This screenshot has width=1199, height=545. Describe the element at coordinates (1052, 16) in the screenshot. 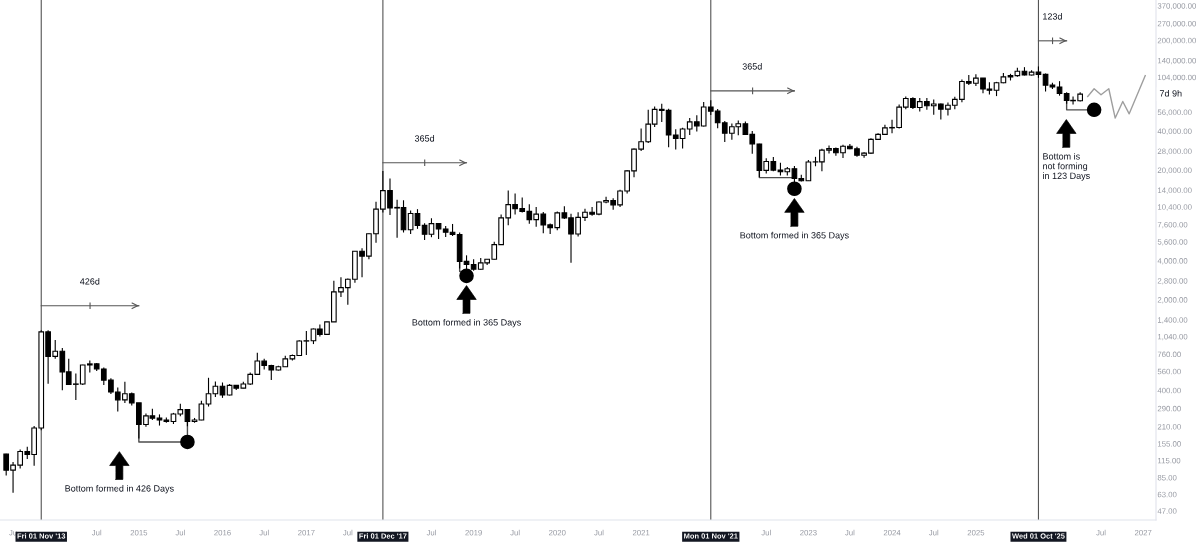

I see `annotation: 123d` at that location.